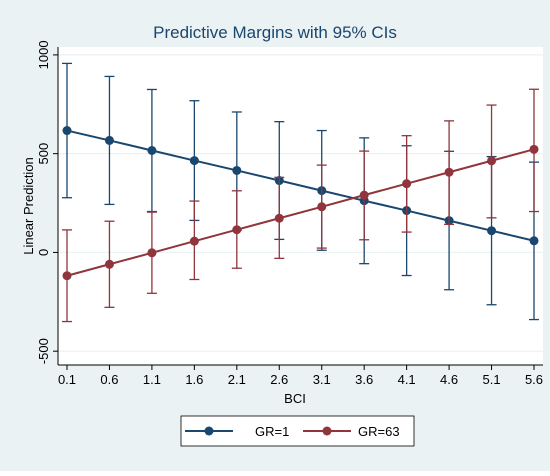  Describe the element at coordinates (109, 379) in the screenshot. I see `x-tick-label: 0.6` at that location.